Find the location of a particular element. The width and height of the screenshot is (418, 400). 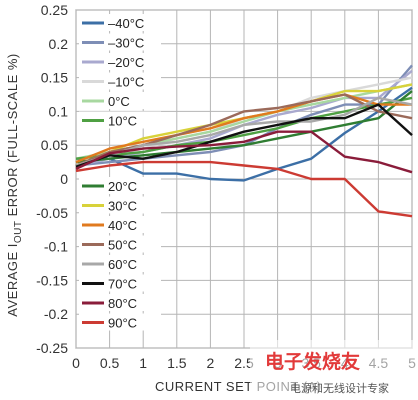

legend-label: 10°C is located at coordinates (122, 121).